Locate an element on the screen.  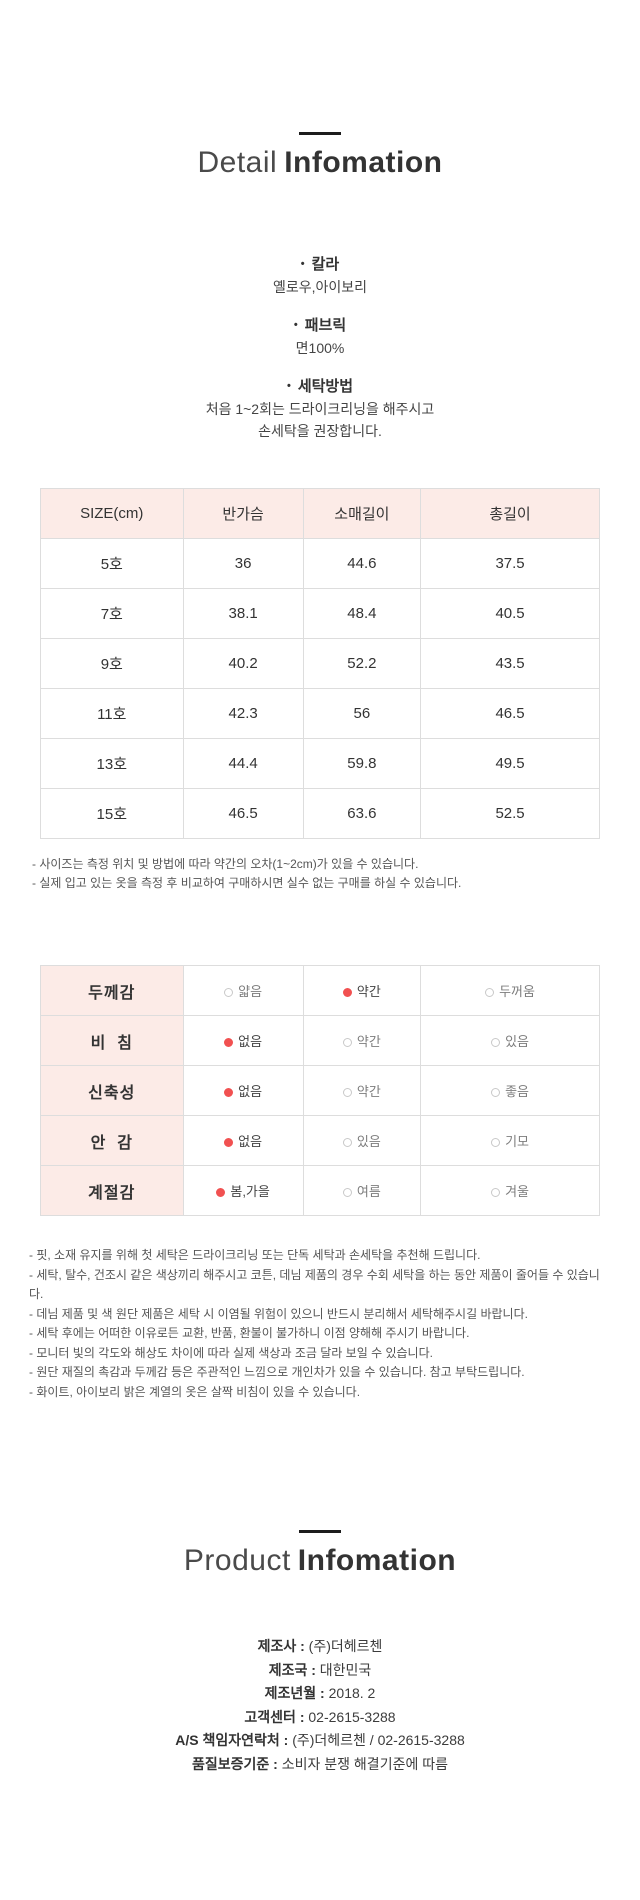
size-table-row: 13호 44.4 59.8 49.5 is located at coordinates (320, 763).